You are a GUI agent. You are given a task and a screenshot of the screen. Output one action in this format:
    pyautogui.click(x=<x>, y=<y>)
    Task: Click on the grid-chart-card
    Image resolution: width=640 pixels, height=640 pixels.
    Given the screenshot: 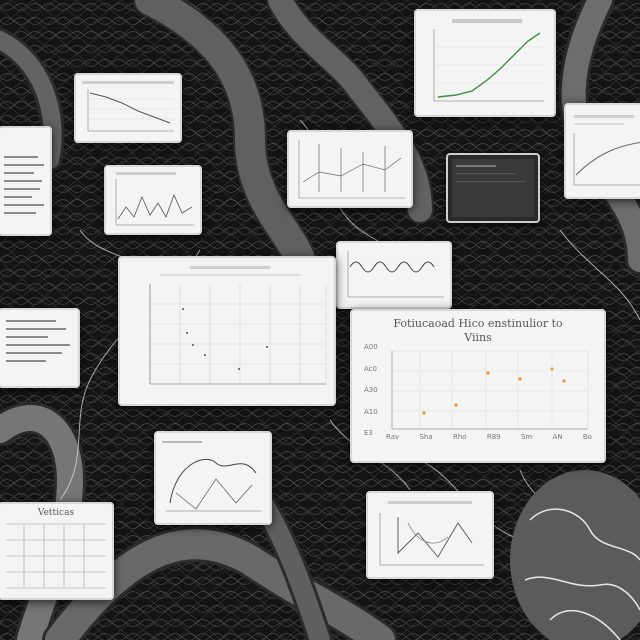 What is the action you would take?
    pyautogui.click(x=227, y=331)
    